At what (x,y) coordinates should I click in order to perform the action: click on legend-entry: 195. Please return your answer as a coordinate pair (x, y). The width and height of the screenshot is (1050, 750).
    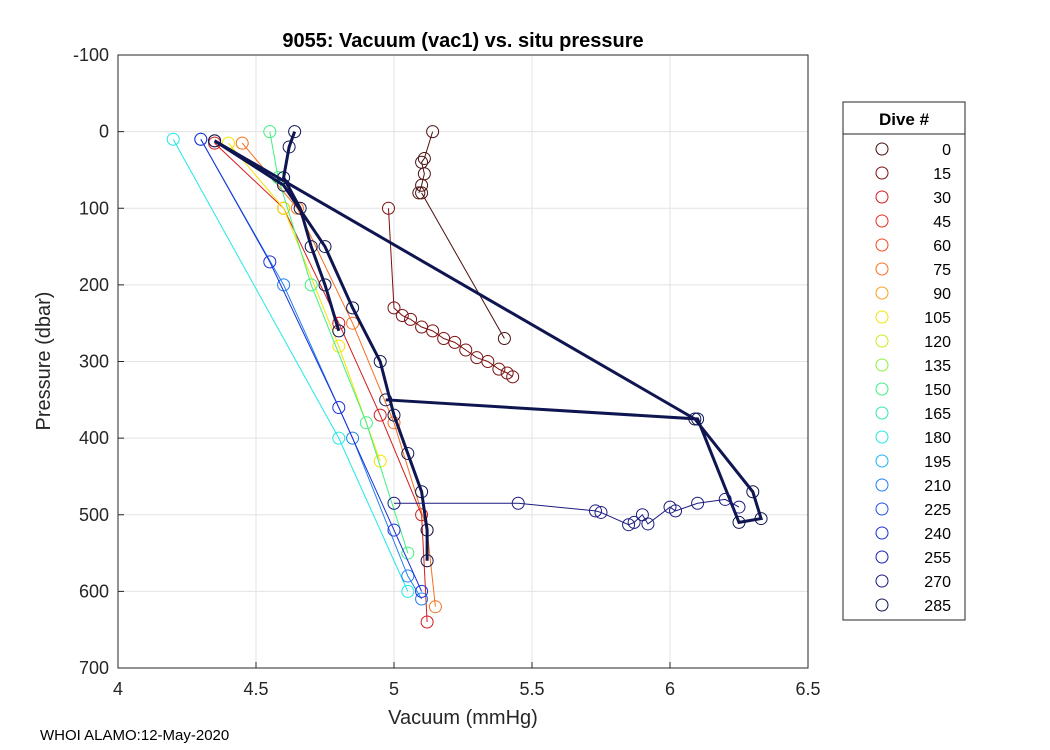
    Looking at the image, I should click on (913, 462).